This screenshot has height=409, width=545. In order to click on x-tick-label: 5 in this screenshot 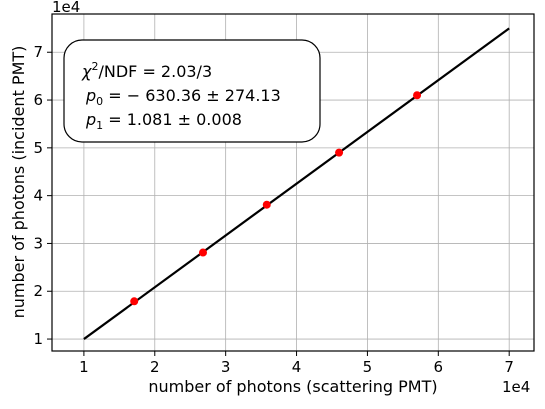, I will do `click(368, 367)`.